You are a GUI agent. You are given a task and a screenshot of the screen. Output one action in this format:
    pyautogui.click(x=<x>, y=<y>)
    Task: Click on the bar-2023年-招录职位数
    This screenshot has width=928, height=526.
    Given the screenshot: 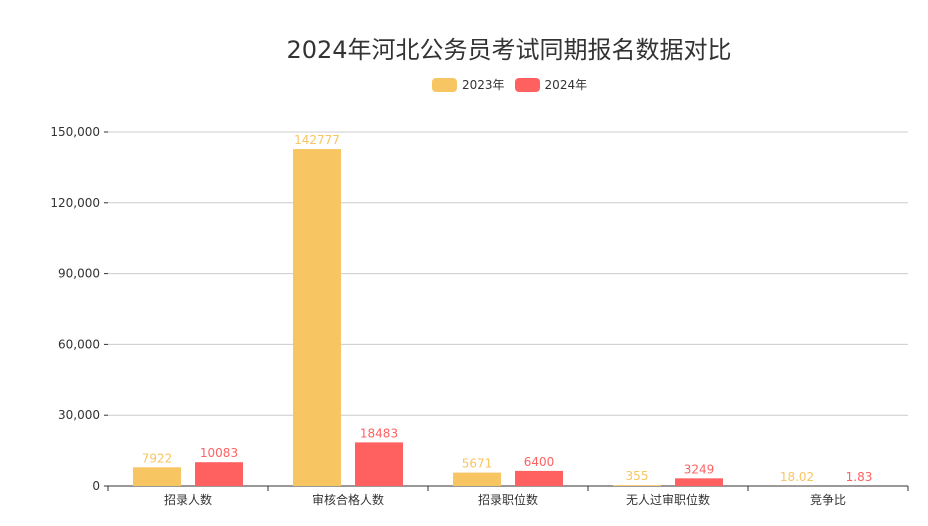 What is the action you would take?
    pyautogui.click(x=477, y=479)
    